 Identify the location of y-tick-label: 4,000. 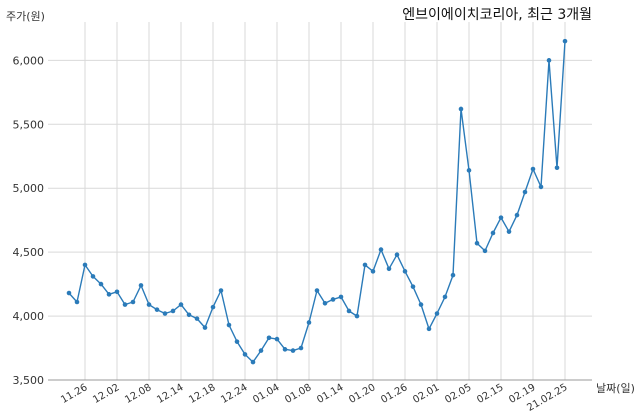
(29, 316).